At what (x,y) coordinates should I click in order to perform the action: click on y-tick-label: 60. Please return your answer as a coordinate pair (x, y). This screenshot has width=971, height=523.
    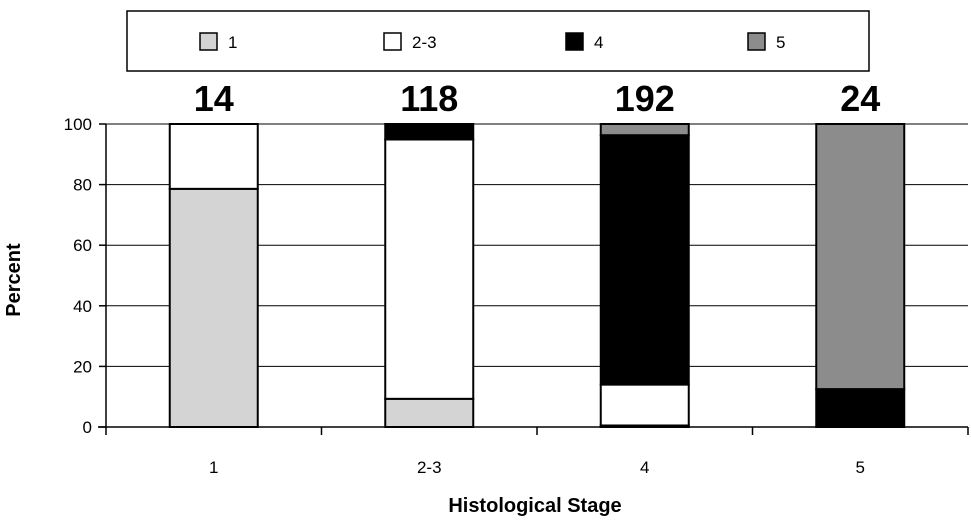
    Looking at the image, I should click on (82, 245).